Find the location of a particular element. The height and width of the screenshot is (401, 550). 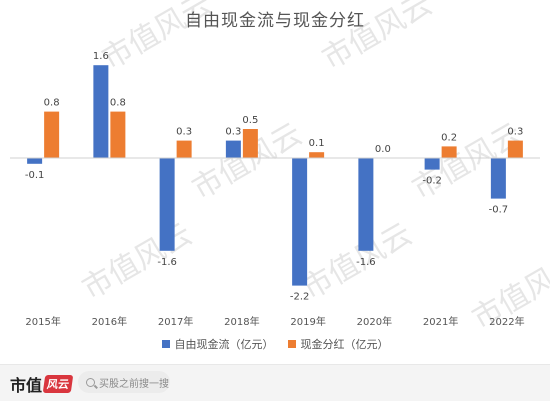

legend-item-free-cash-flow: 自由现金流（亿元） is located at coordinates (218, 344).